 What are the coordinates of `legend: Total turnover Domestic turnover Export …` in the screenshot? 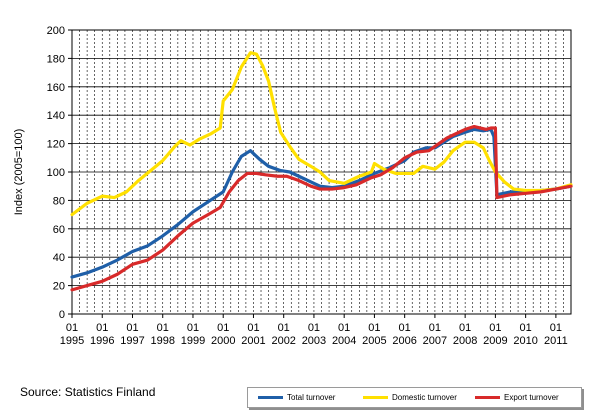 It's located at (414, 397).